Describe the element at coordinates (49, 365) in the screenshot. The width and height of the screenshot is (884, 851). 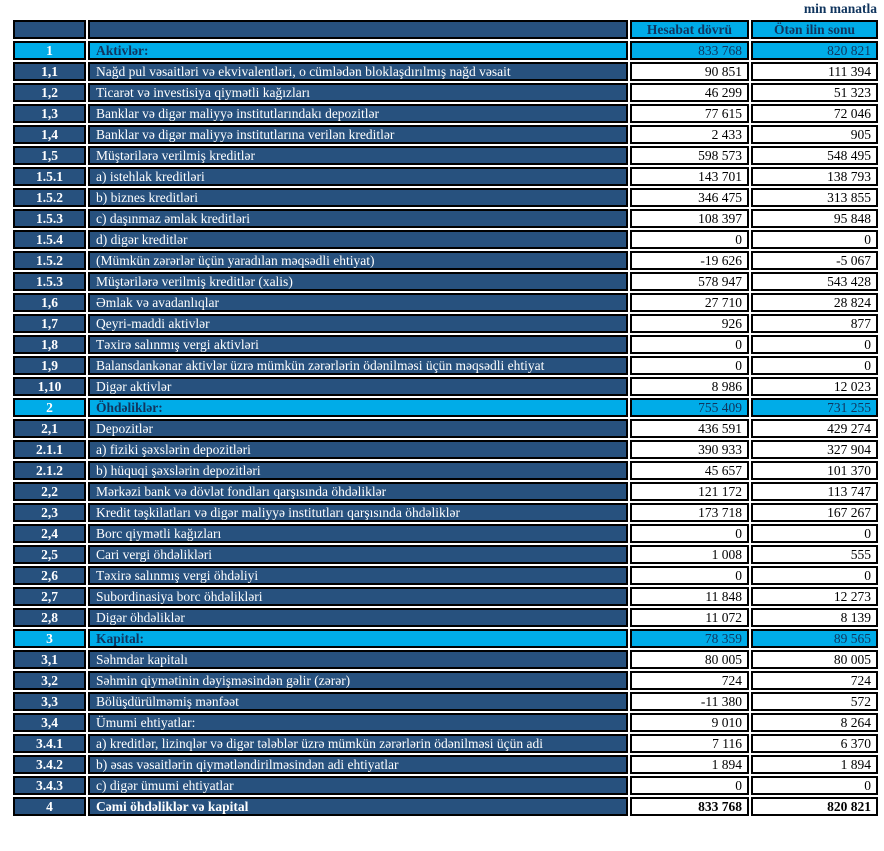
I see `row-number-cell: 1,9` at that location.